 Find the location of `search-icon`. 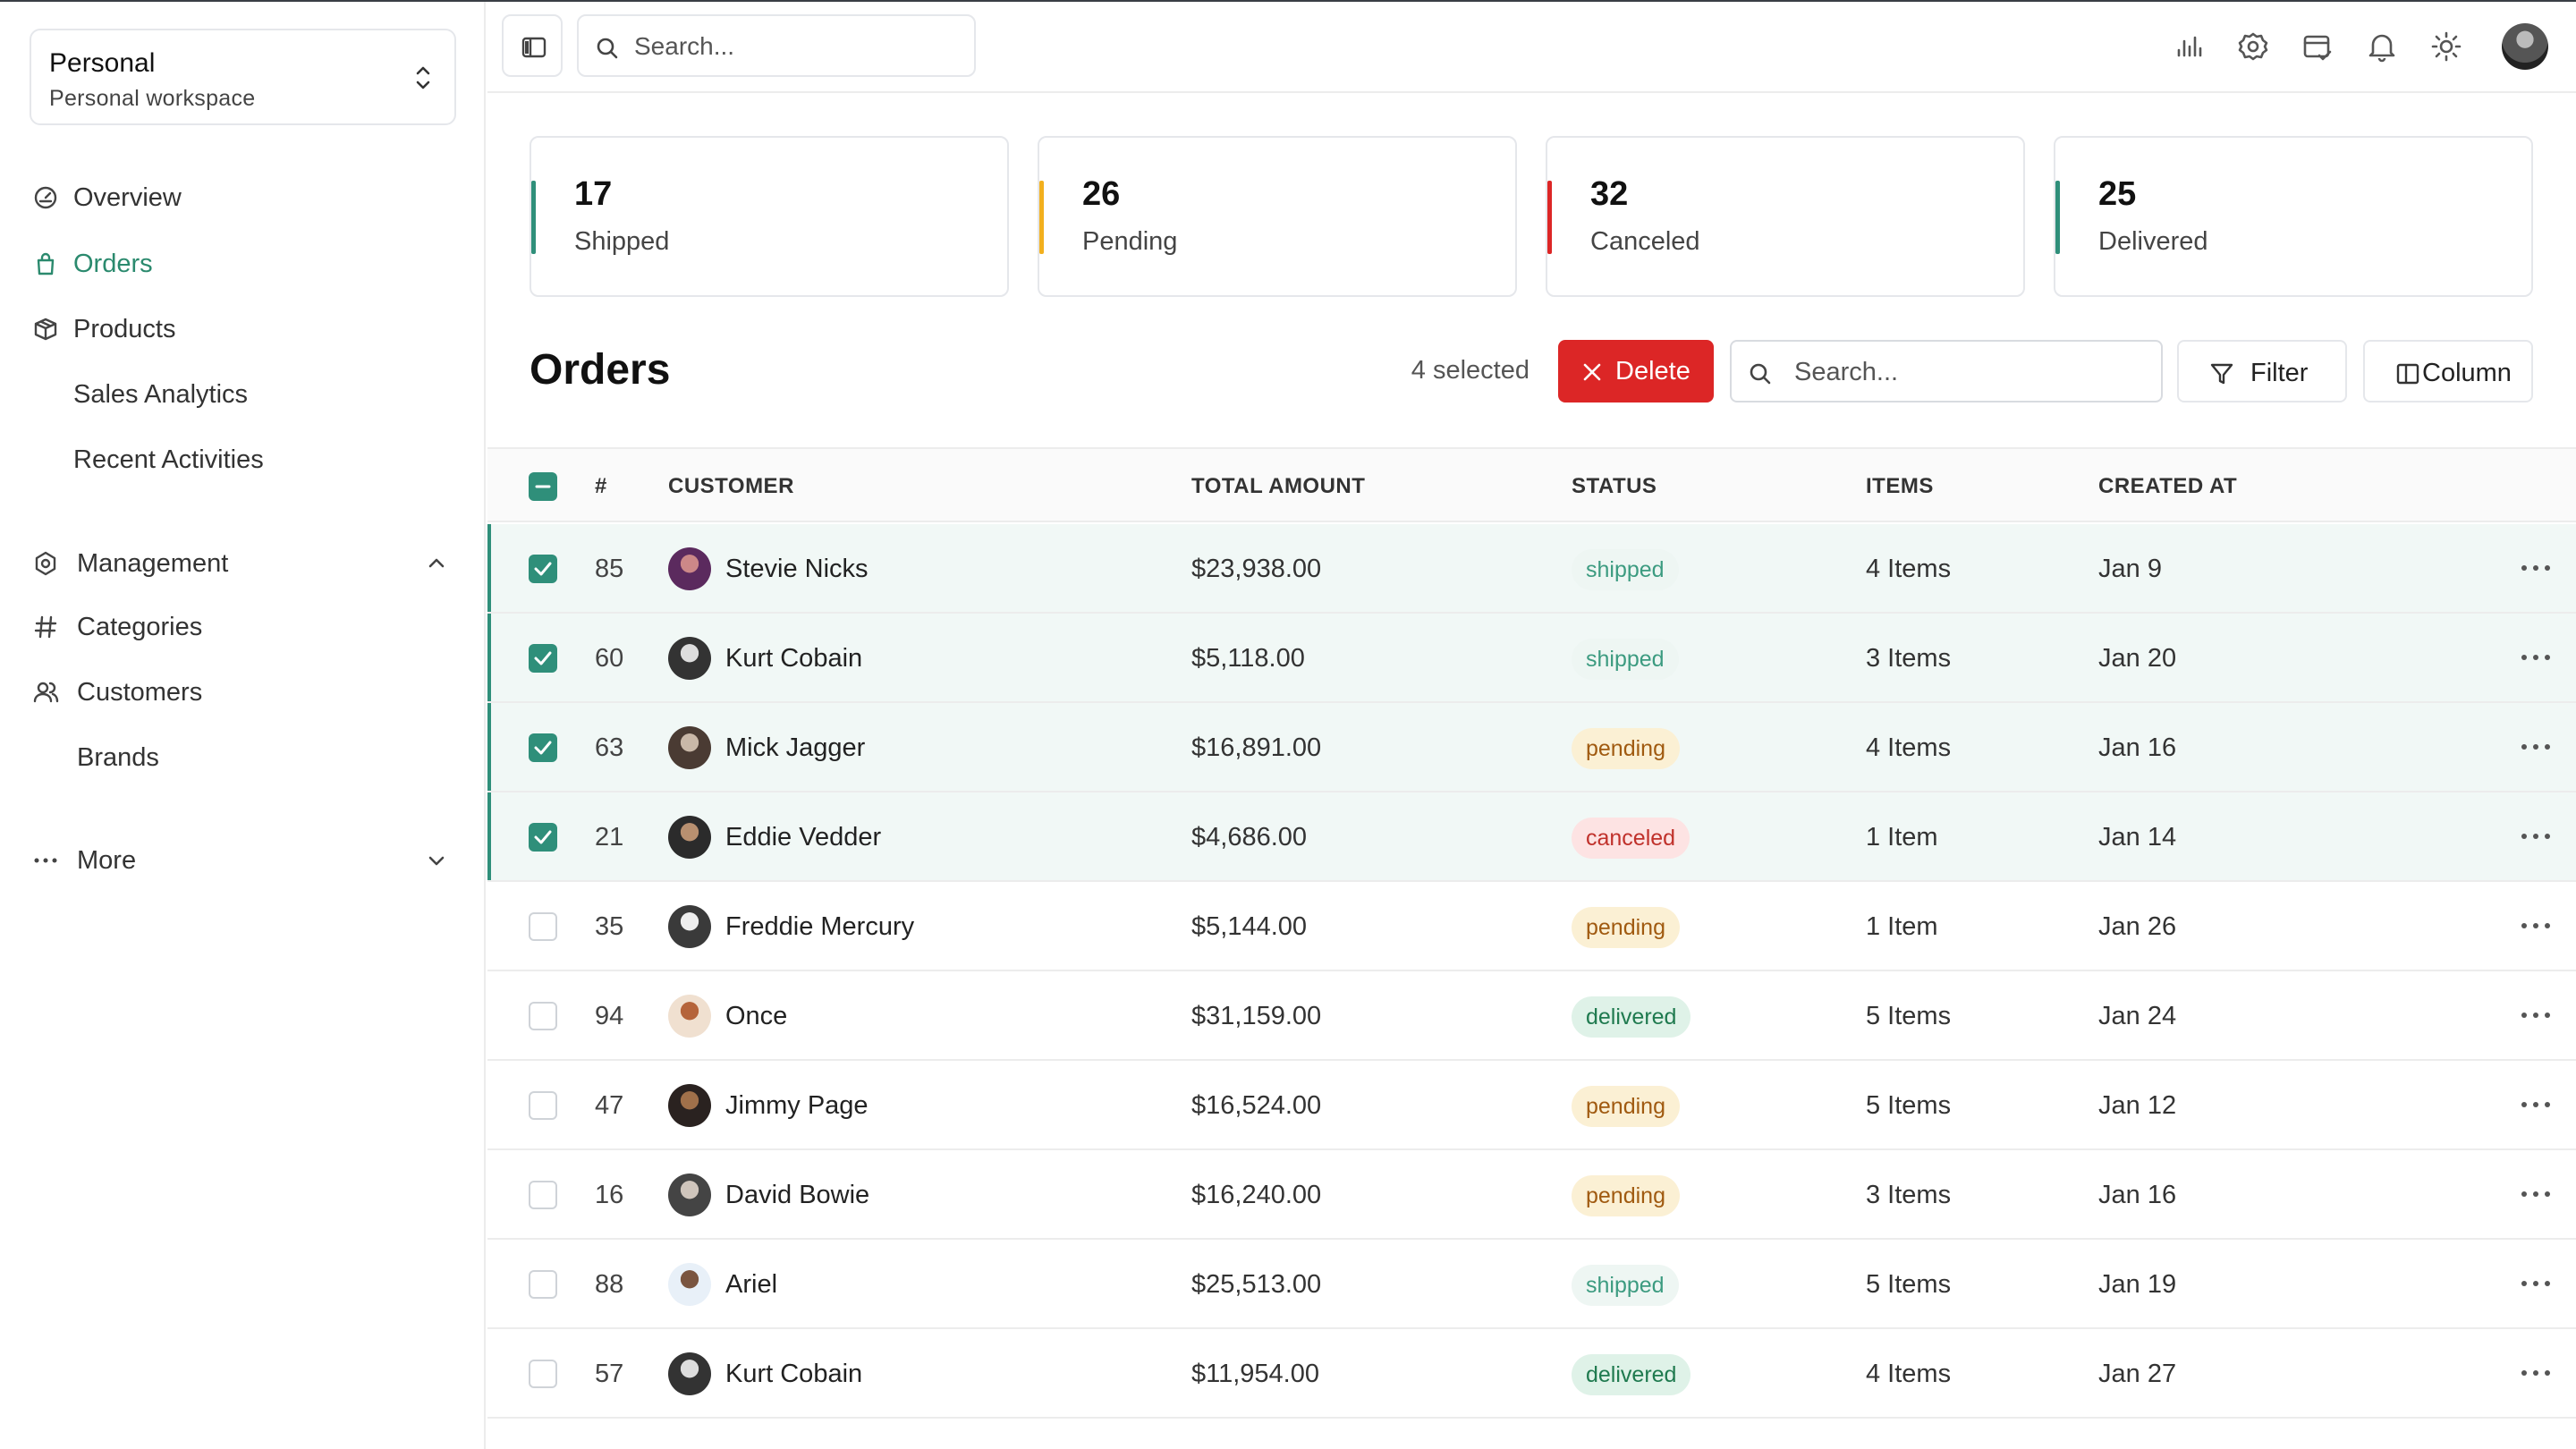

search-icon is located at coordinates (607, 48).